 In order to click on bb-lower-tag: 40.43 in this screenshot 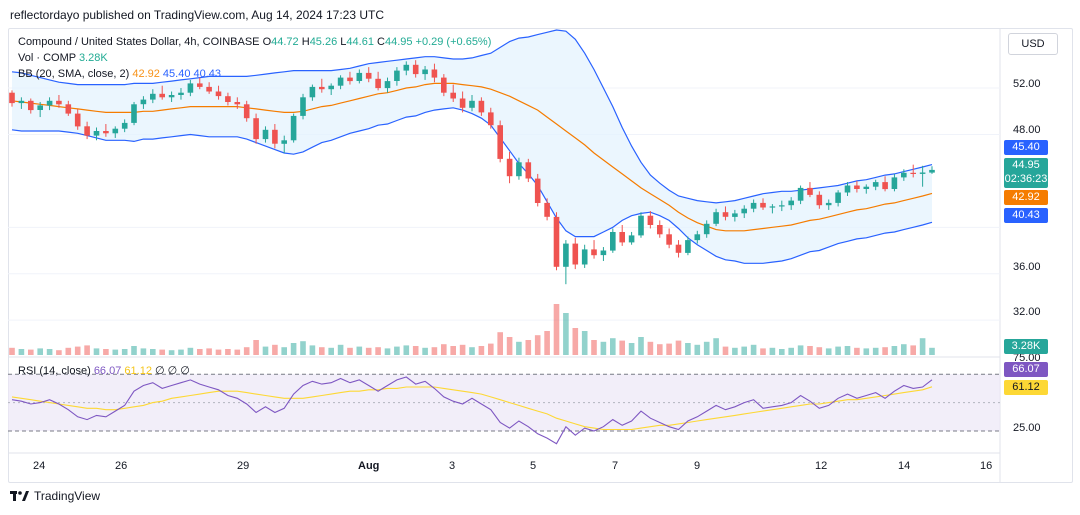, I will do `click(1026, 215)`.